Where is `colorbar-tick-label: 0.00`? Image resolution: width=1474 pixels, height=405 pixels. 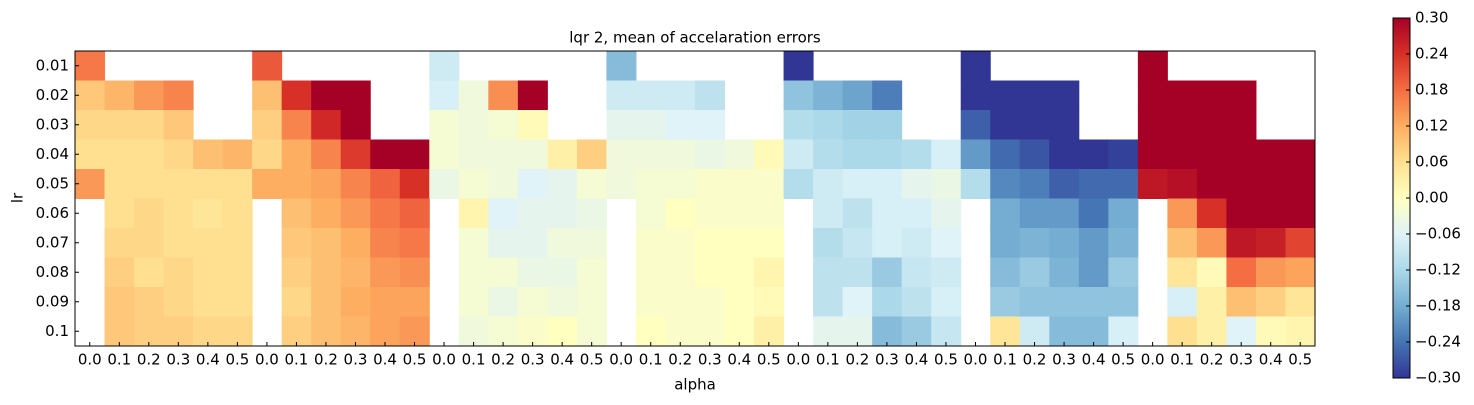
colorbar-tick-label: 0.00 is located at coordinates (1431, 198).